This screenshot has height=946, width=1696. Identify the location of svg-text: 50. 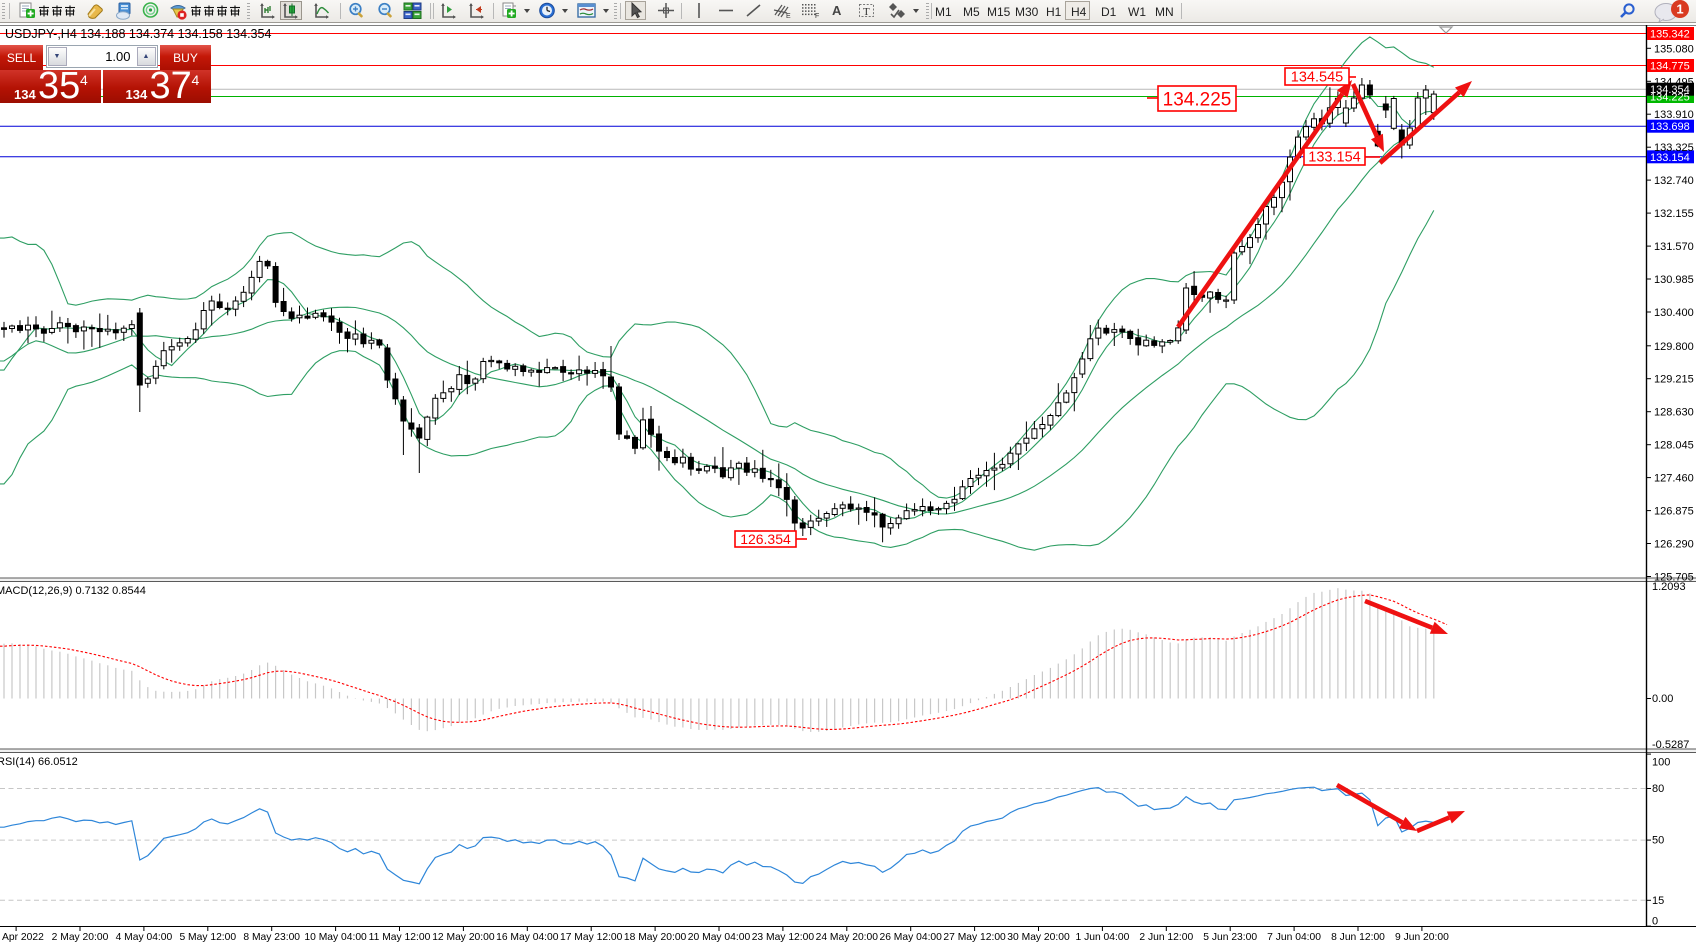
(1658, 841).